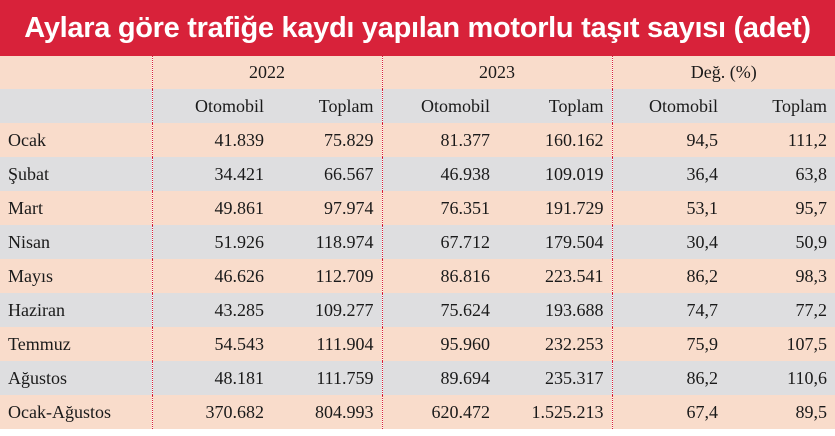 This screenshot has height=436, width=835. Describe the element at coordinates (327, 208) in the screenshot. I see `table-cell: 97.974` at that location.